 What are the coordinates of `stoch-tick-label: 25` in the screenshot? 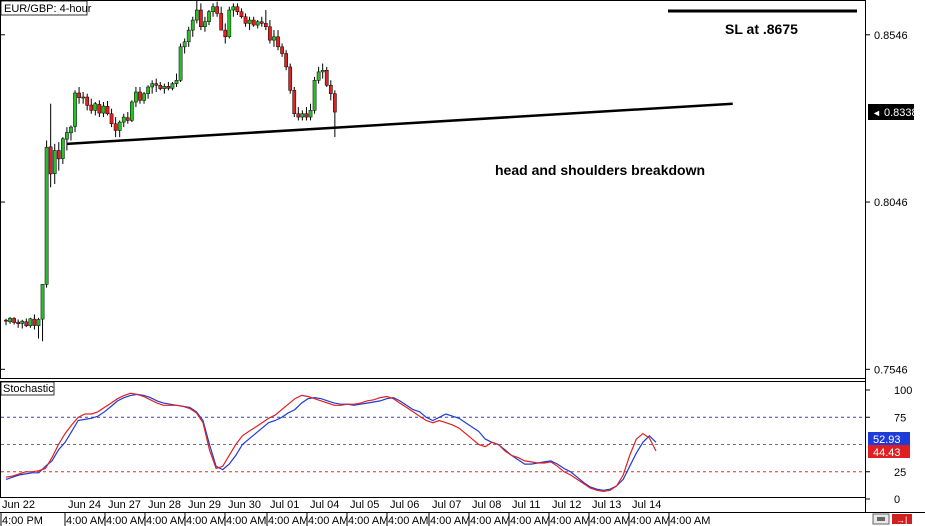 It's located at (900, 473).